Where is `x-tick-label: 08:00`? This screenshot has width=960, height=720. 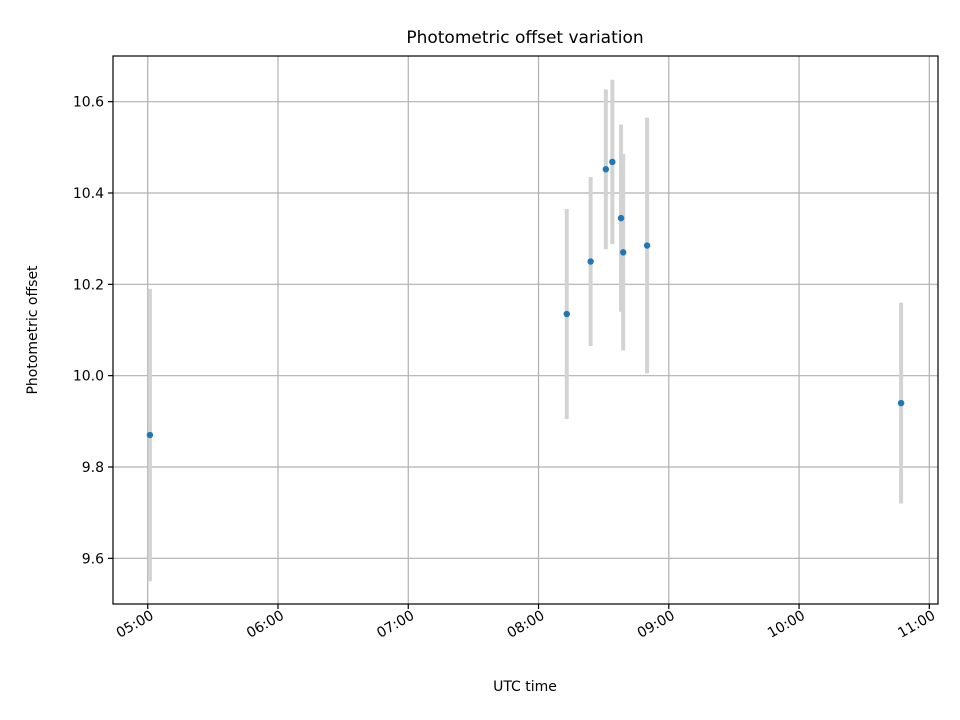 x-tick-label: 08:00 is located at coordinates (526, 625).